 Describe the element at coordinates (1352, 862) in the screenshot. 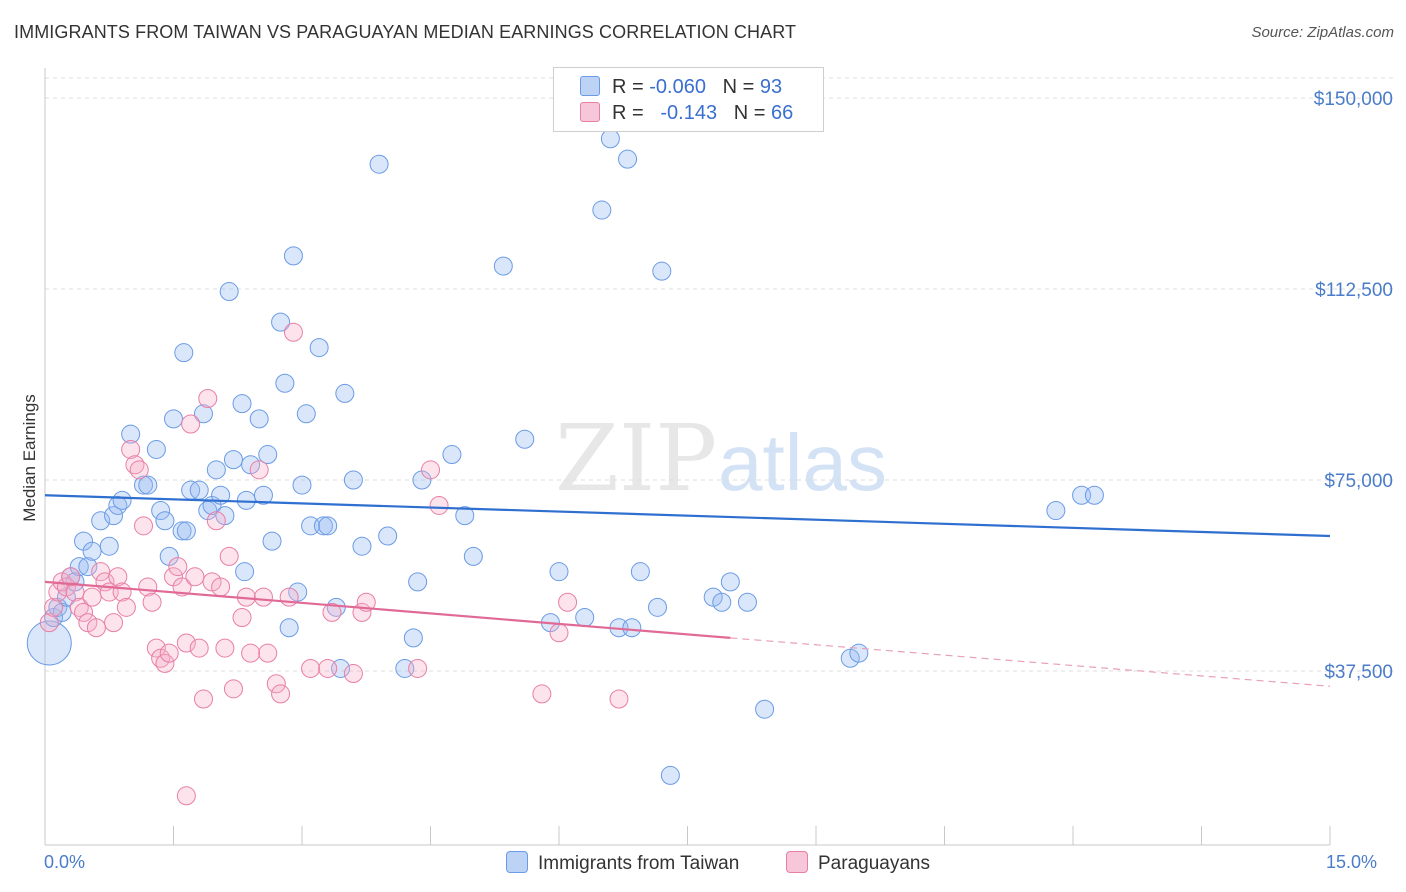

I see `x-tick-label-max: 15.0%` at that location.